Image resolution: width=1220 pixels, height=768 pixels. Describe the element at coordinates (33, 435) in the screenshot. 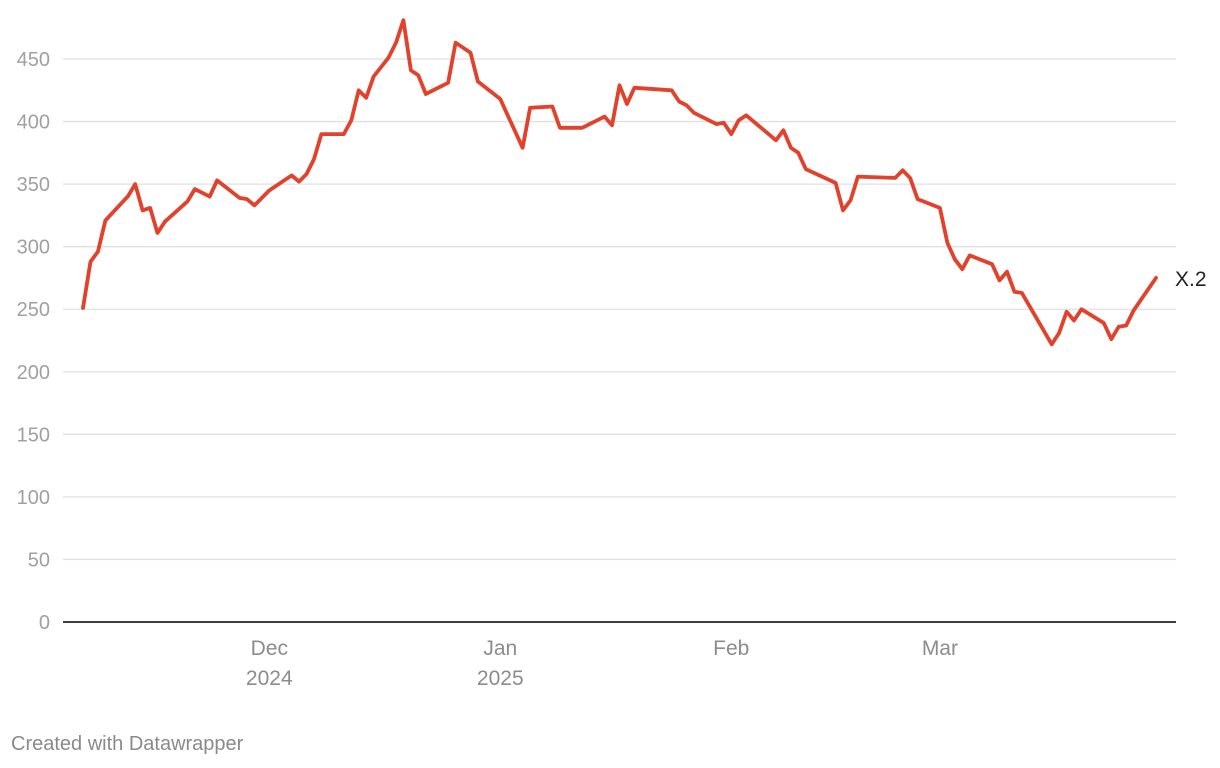

I see `y-tick-label-150: 150` at that location.